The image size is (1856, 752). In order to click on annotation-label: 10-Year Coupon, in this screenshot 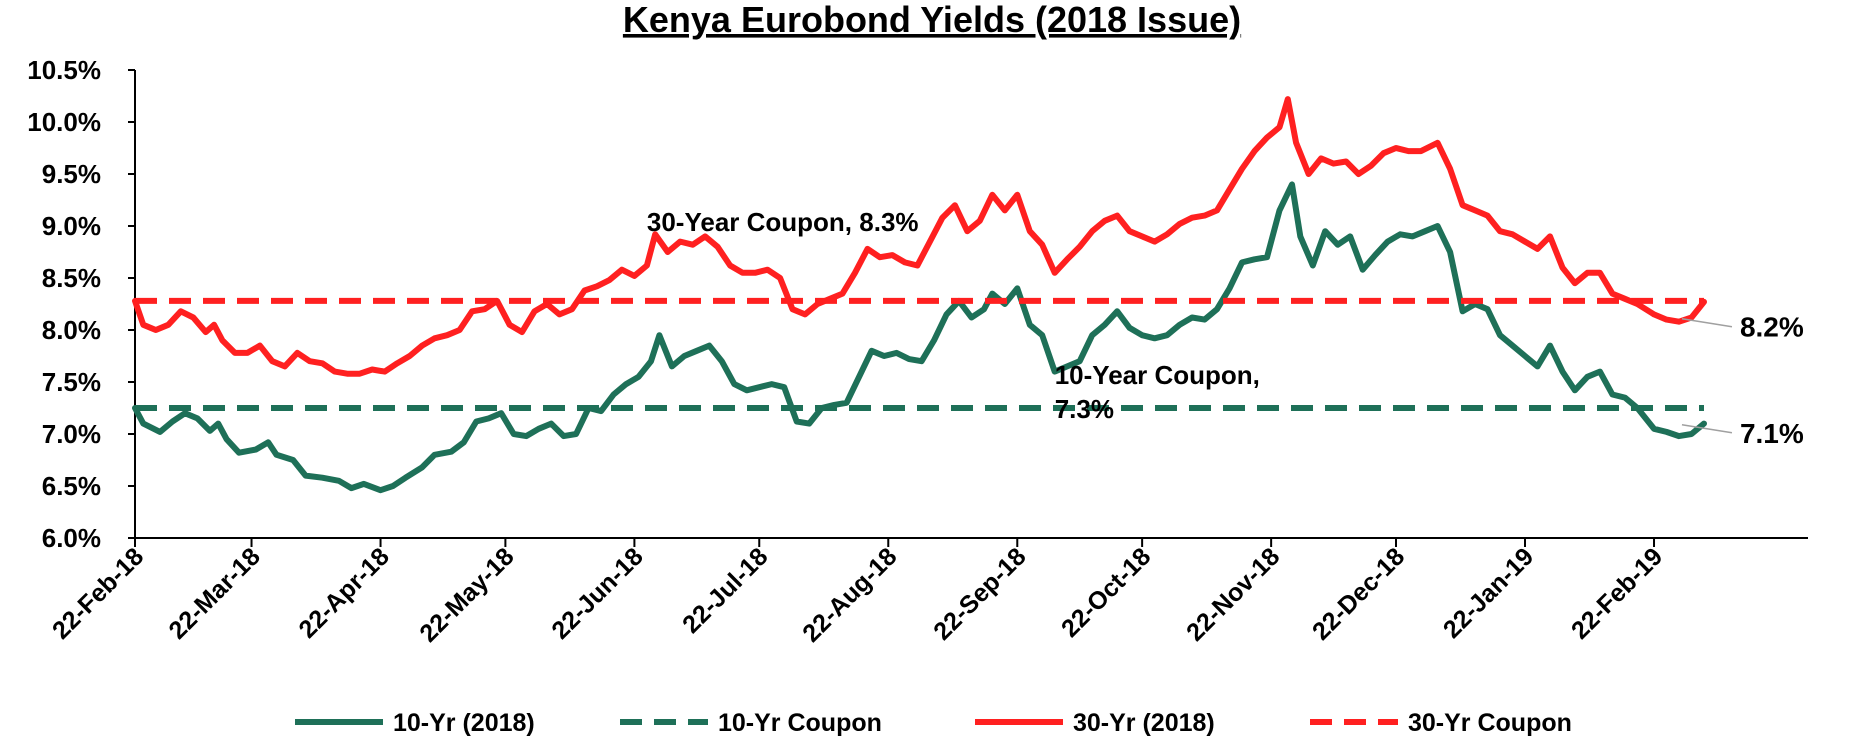, I will do `click(1157, 375)`.